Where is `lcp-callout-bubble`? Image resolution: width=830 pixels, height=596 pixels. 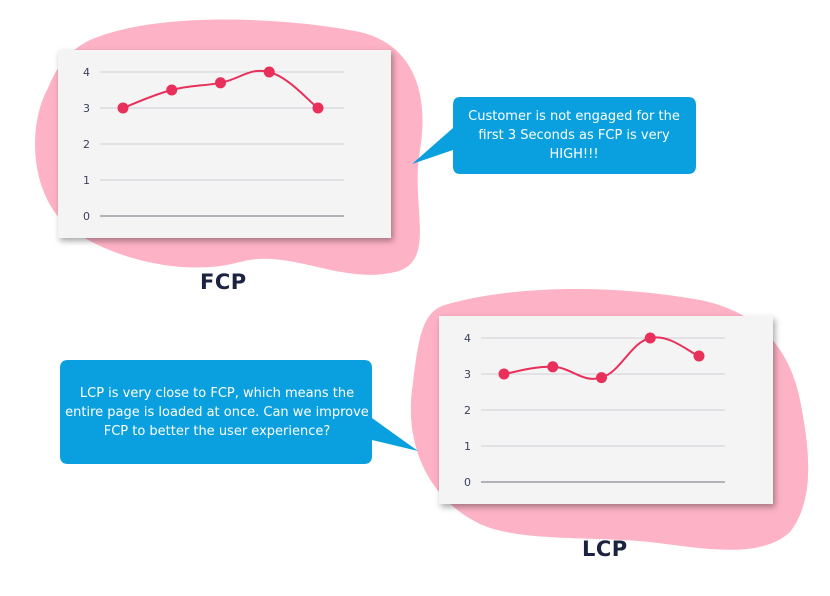 lcp-callout-bubble is located at coordinates (239, 412).